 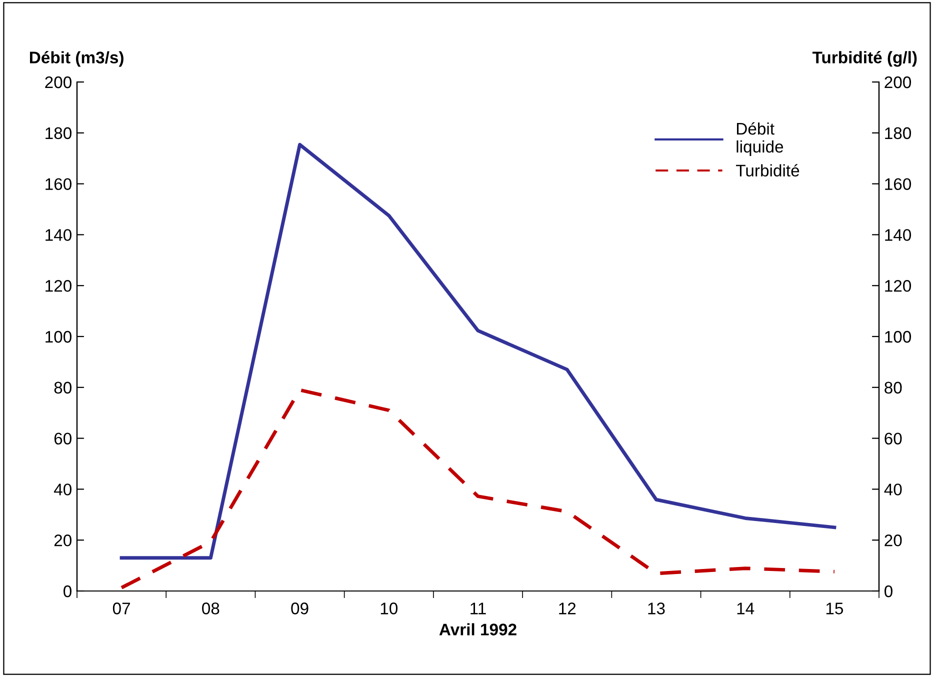 What do you see at coordinates (389, 608) in the screenshot?
I see `x-tick-label: 10` at bounding box center [389, 608].